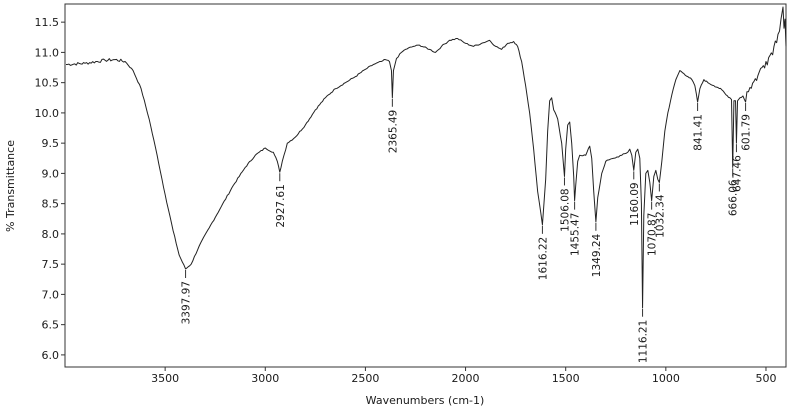 The width and height of the screenshot is (787, 408). I want to click on peak-label: 1032.34, so click(660, 216).